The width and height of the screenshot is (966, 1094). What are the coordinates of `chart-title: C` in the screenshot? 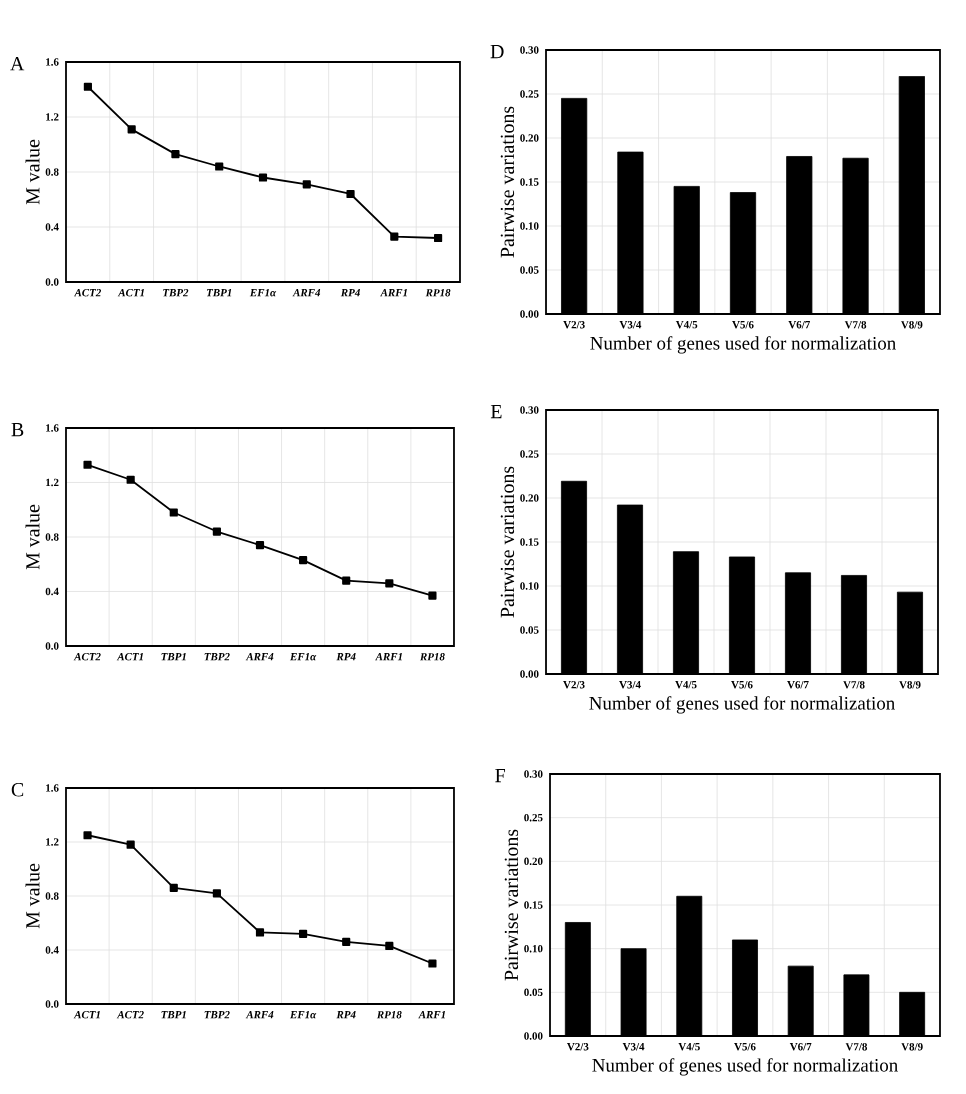 It's located at (17, 790).